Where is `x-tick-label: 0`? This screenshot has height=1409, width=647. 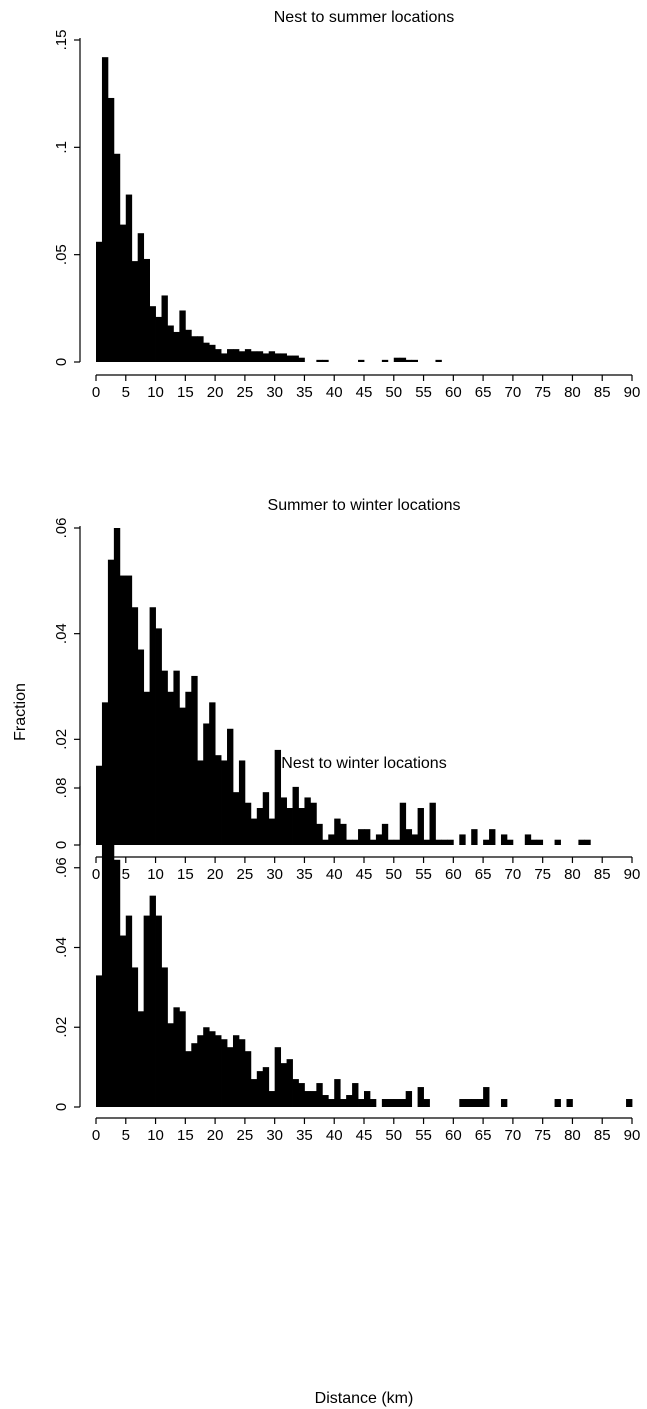
x-tick-label: 0 is located at coordinates (96, 1135).